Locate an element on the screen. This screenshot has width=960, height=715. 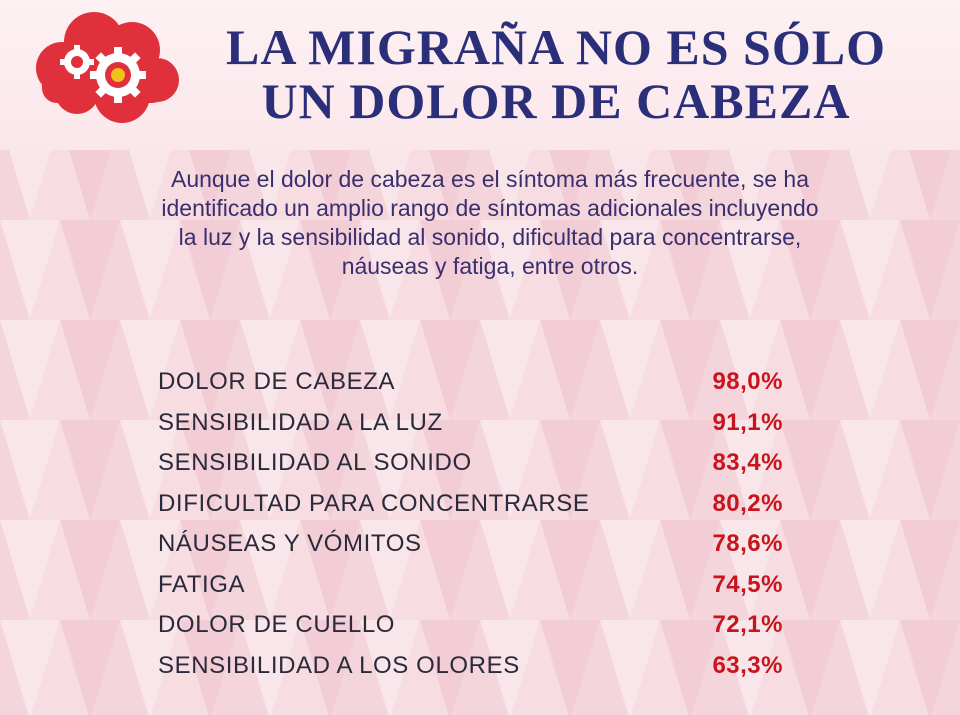
symptom-name: DIFICULTAD PARA CONCENTRARSE is located at coordinates (374, 503).